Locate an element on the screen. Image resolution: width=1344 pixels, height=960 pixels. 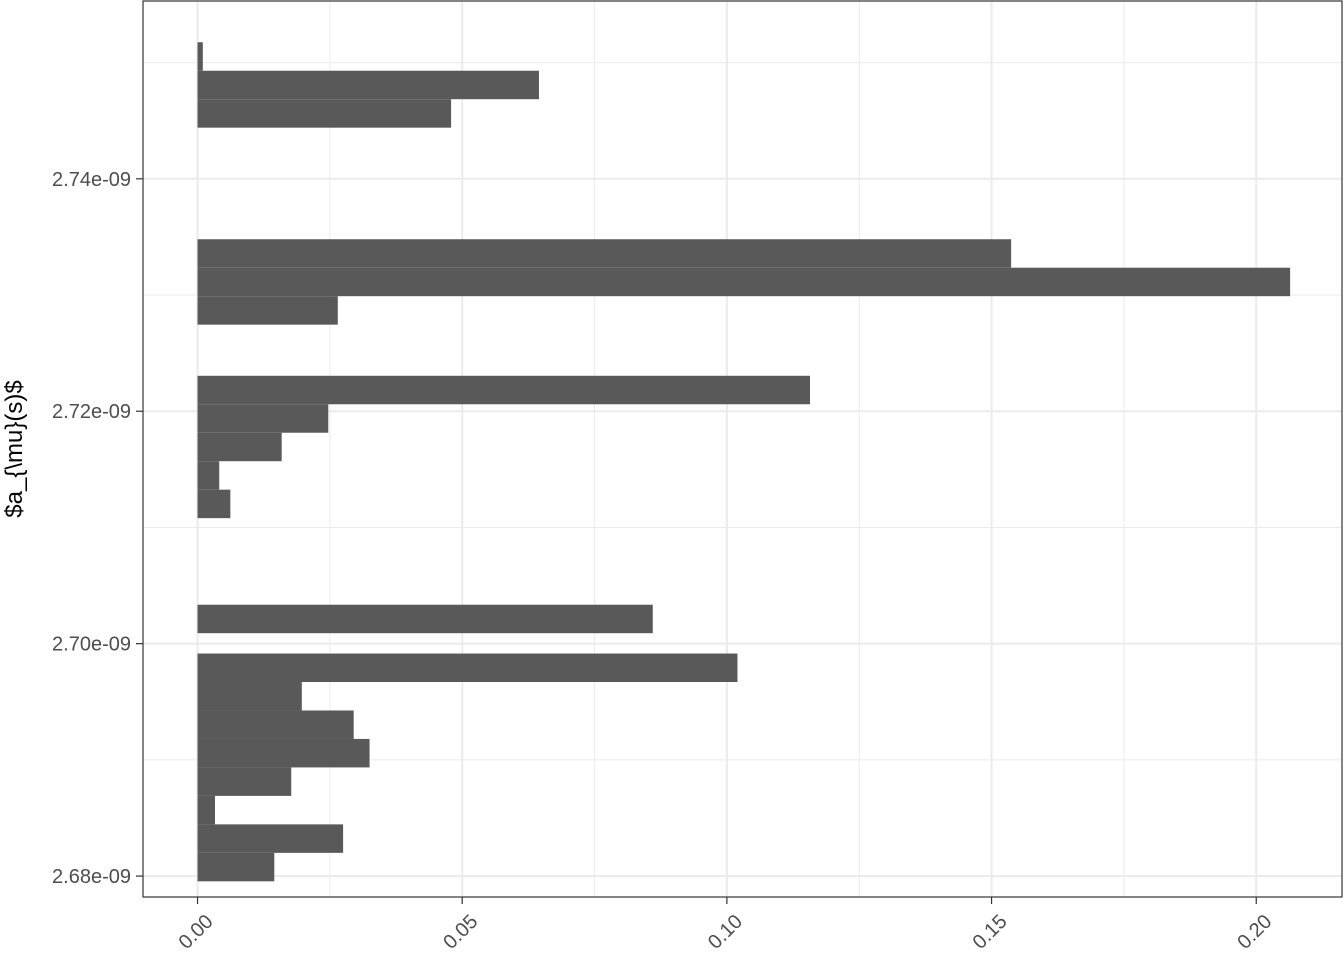
x-tick-label: 0.15 is located at coordinates (990, 932).